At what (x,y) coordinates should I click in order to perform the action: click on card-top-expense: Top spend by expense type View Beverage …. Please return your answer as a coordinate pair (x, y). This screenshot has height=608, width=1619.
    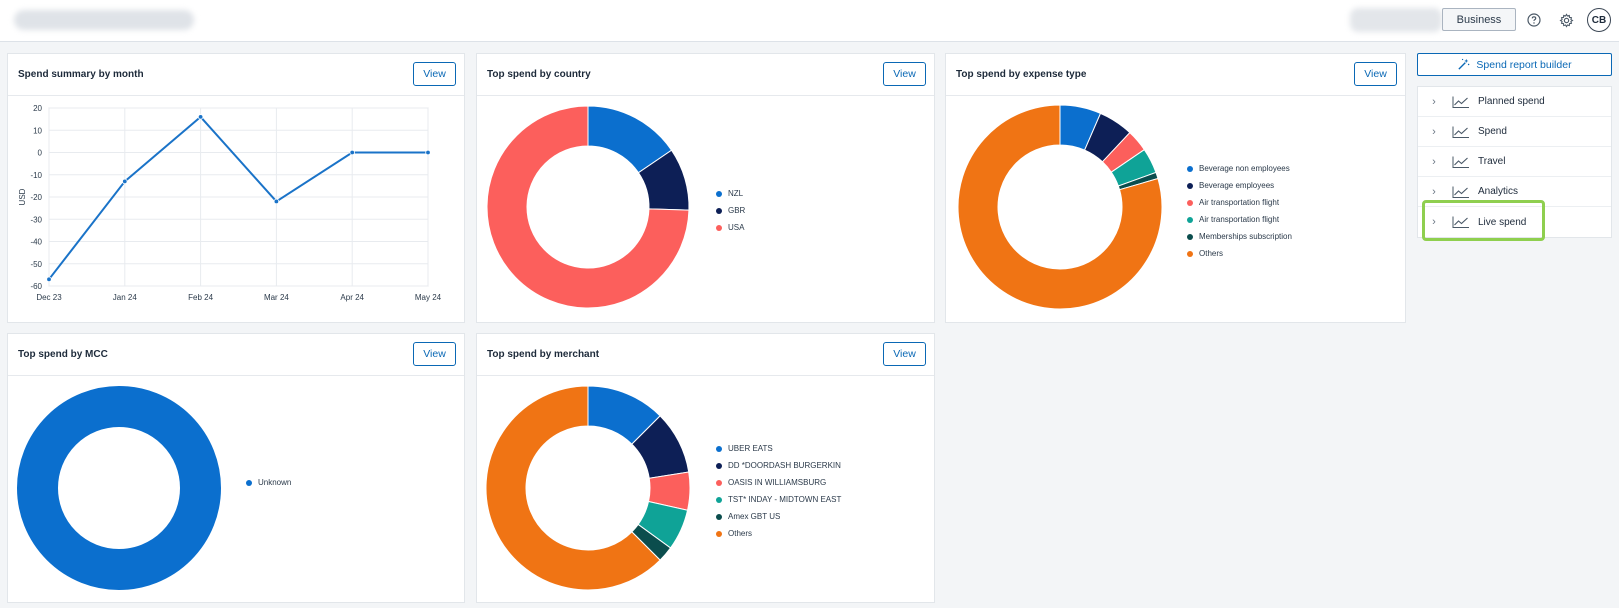
    Looking at the image, I should click on (1175, 188).